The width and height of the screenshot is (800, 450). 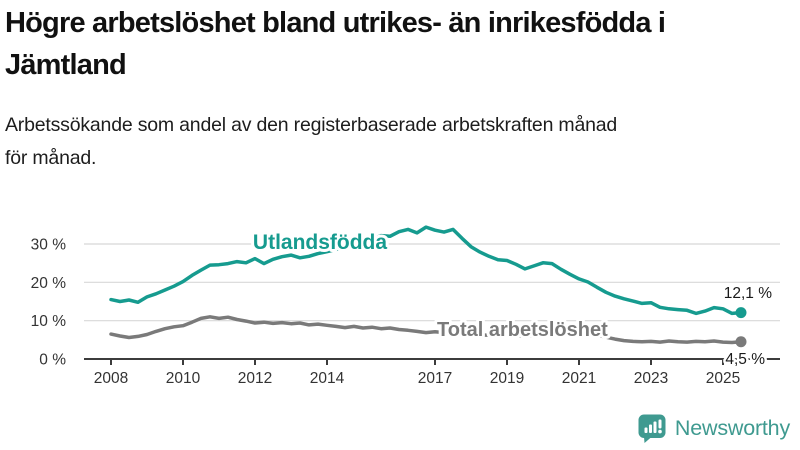 I want to click on newsworthy-logo-icon, so click(x=652, y=428).